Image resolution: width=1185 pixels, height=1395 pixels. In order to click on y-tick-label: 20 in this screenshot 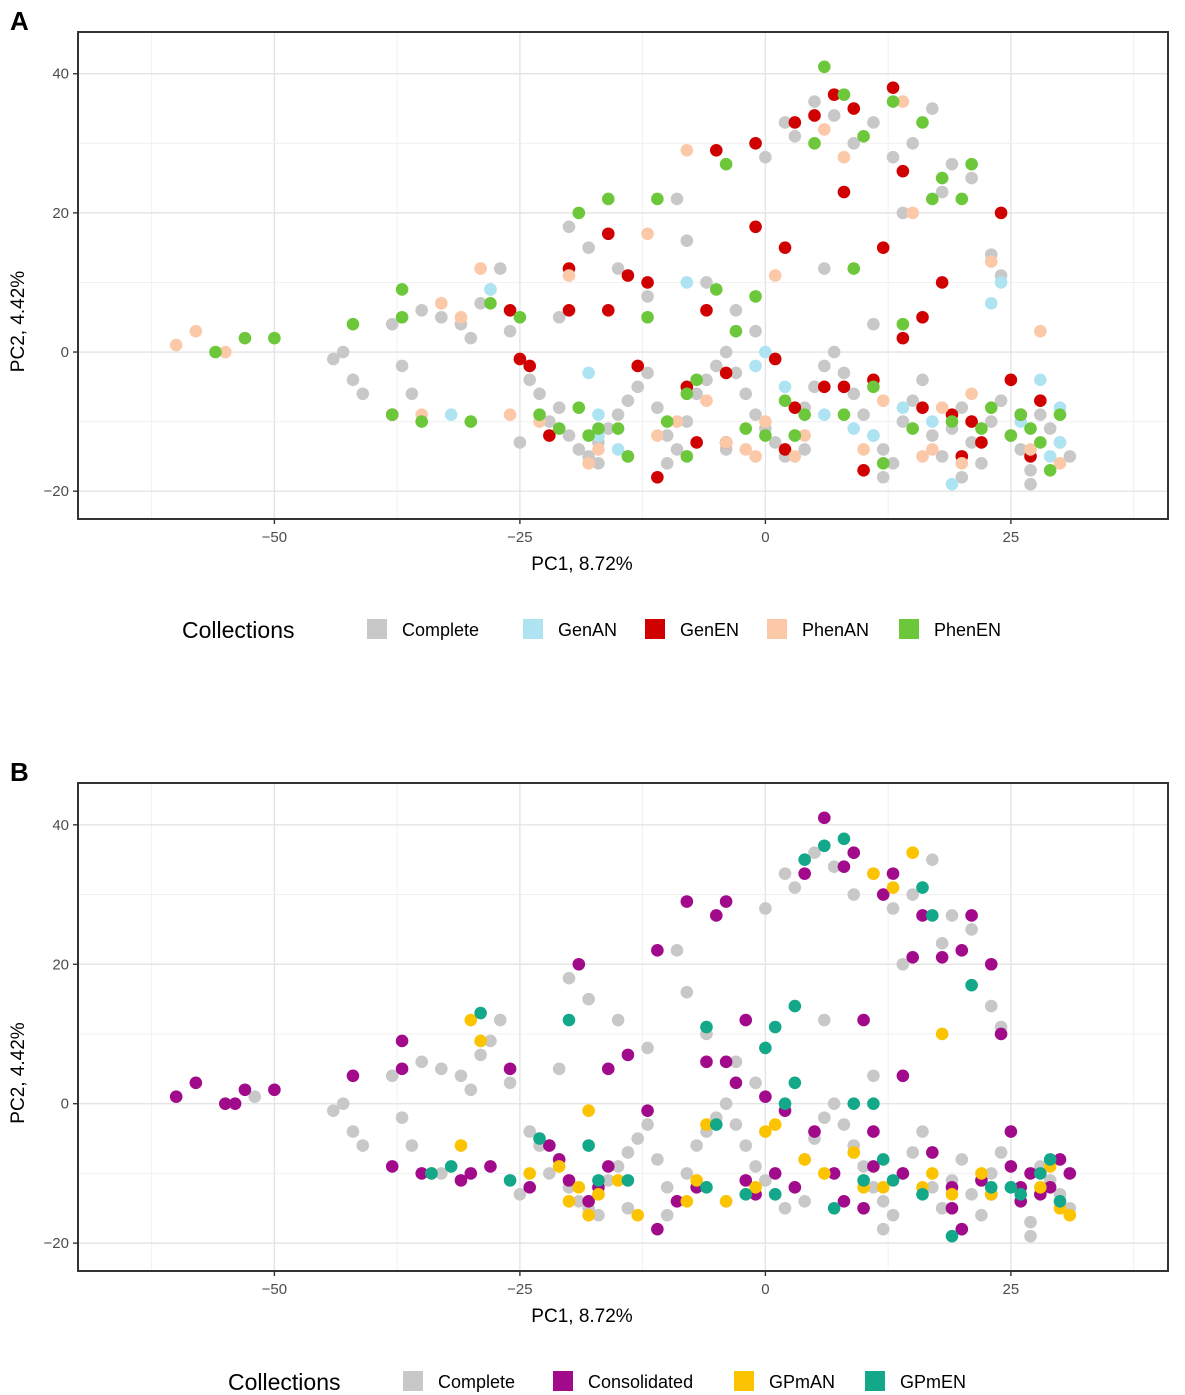, I will do `click(60, 964)`.